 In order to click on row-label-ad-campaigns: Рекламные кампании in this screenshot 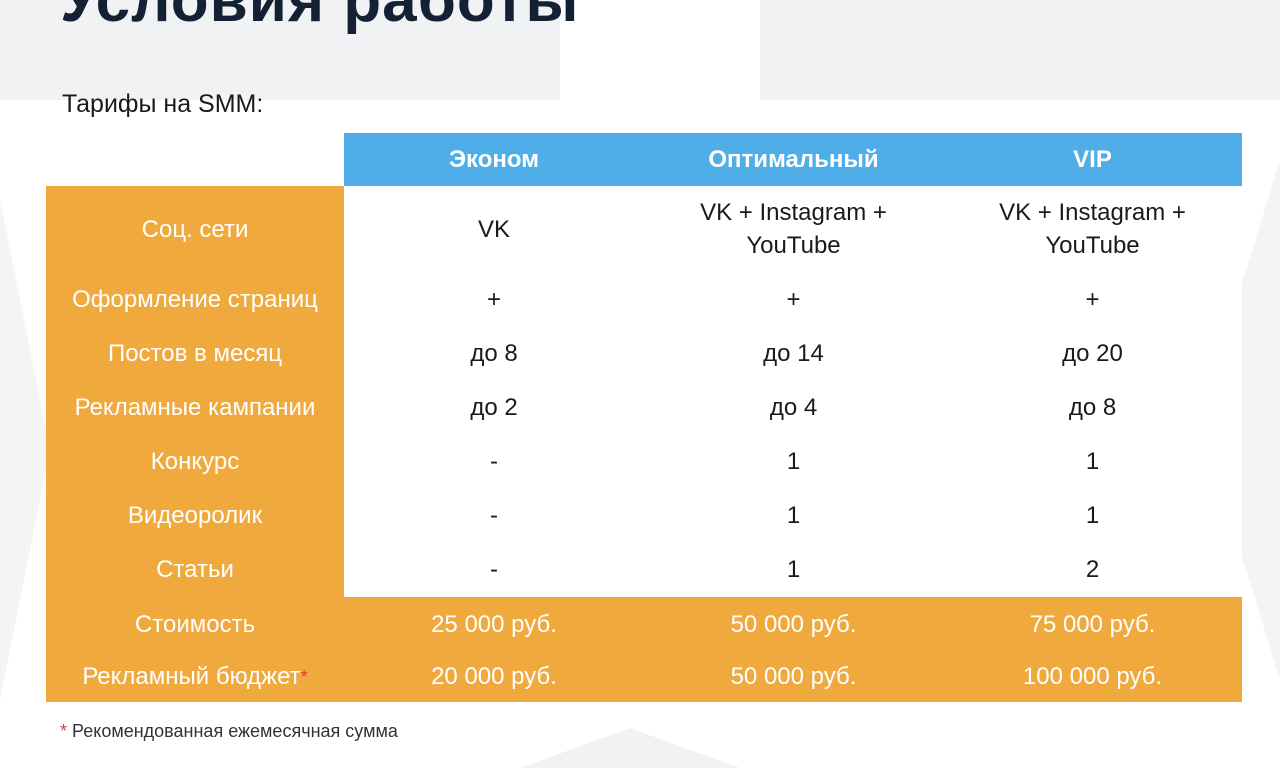, I will do `click(195, 407)`.